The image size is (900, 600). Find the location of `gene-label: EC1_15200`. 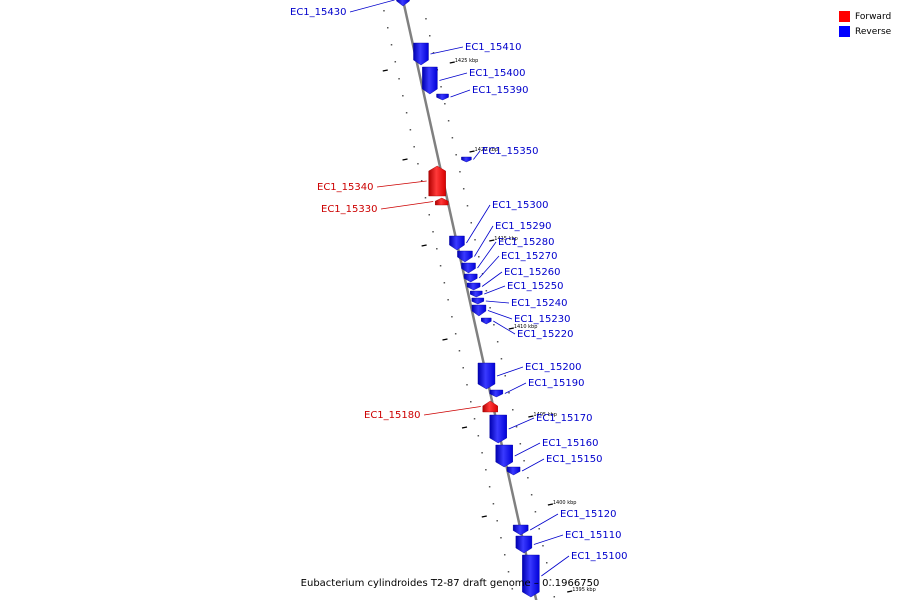

gene-label: EC1_15200 is located at coordinates (553, 367).